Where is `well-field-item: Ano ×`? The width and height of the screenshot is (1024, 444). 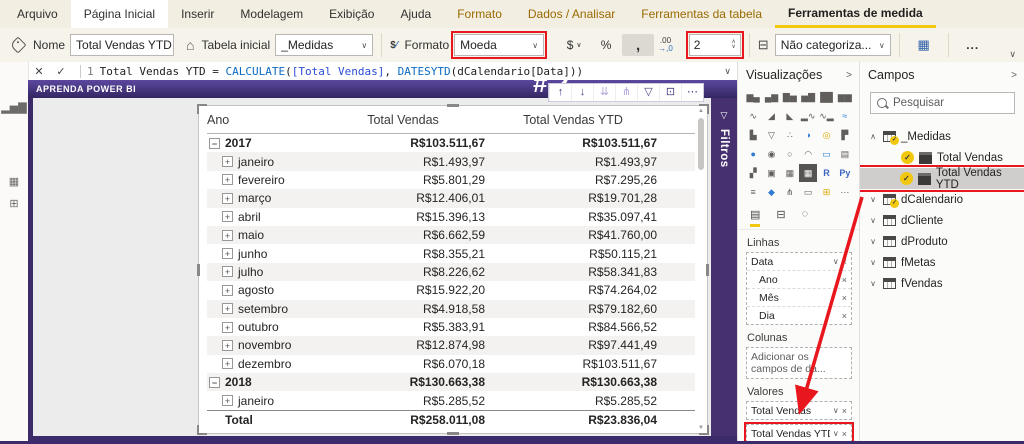
well-field-item: Ano × is located at coordinates (799, 279).